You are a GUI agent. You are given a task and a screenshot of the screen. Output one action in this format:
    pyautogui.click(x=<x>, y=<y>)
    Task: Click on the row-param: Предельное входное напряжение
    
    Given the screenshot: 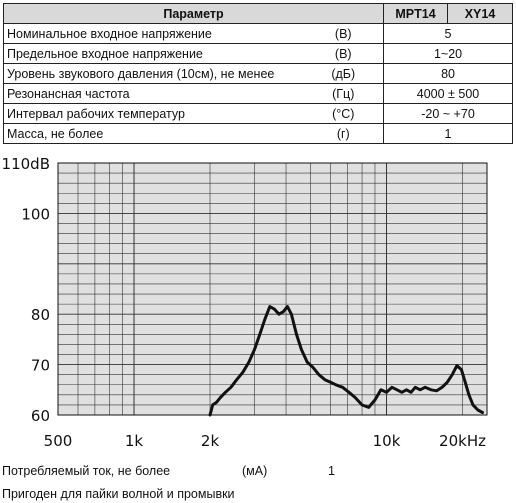 What is the action you would take?
    pyautogui.click(x=153, y=53)
    